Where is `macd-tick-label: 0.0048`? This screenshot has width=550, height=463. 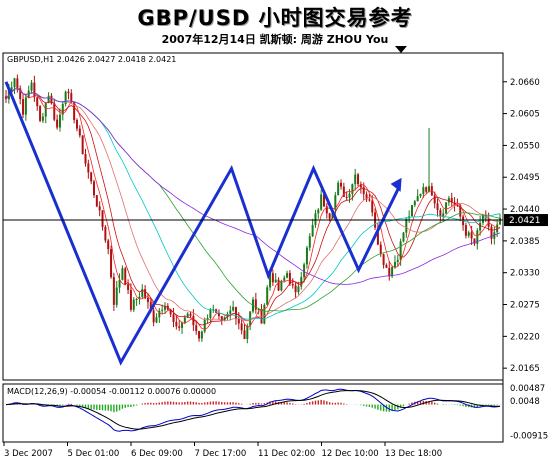 macd-tick-label: 0.0048 is located at coordinates (525, 402).